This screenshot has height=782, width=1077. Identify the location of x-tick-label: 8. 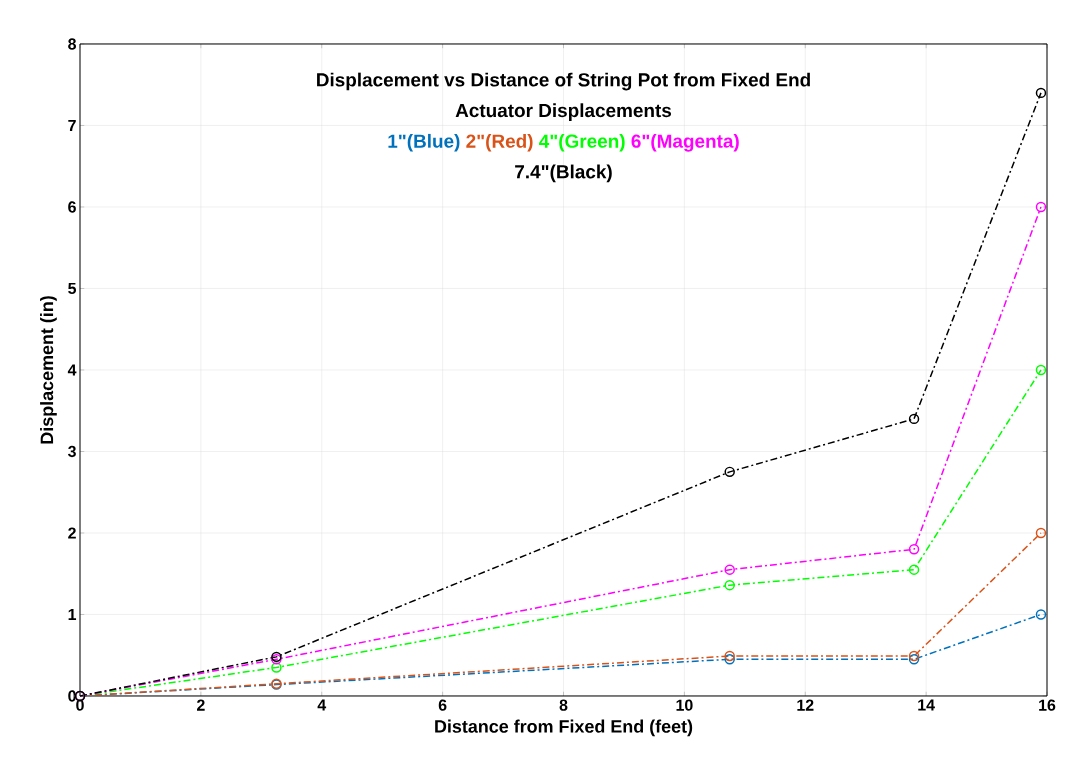
(563, 705).